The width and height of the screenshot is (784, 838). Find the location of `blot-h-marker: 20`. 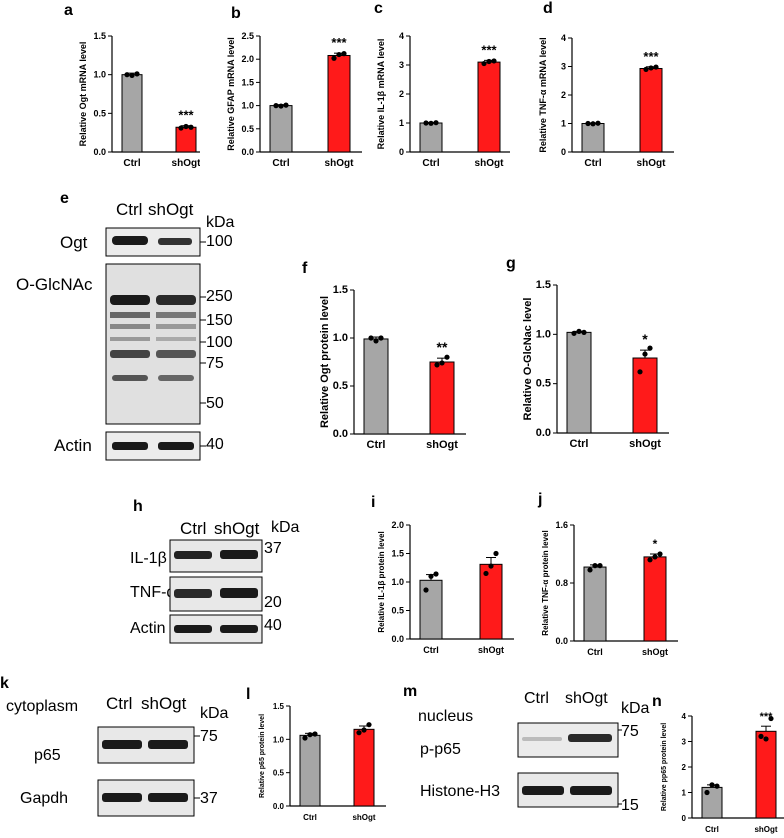

blot-h-marker: 20 is located at coordinates (273, 602).